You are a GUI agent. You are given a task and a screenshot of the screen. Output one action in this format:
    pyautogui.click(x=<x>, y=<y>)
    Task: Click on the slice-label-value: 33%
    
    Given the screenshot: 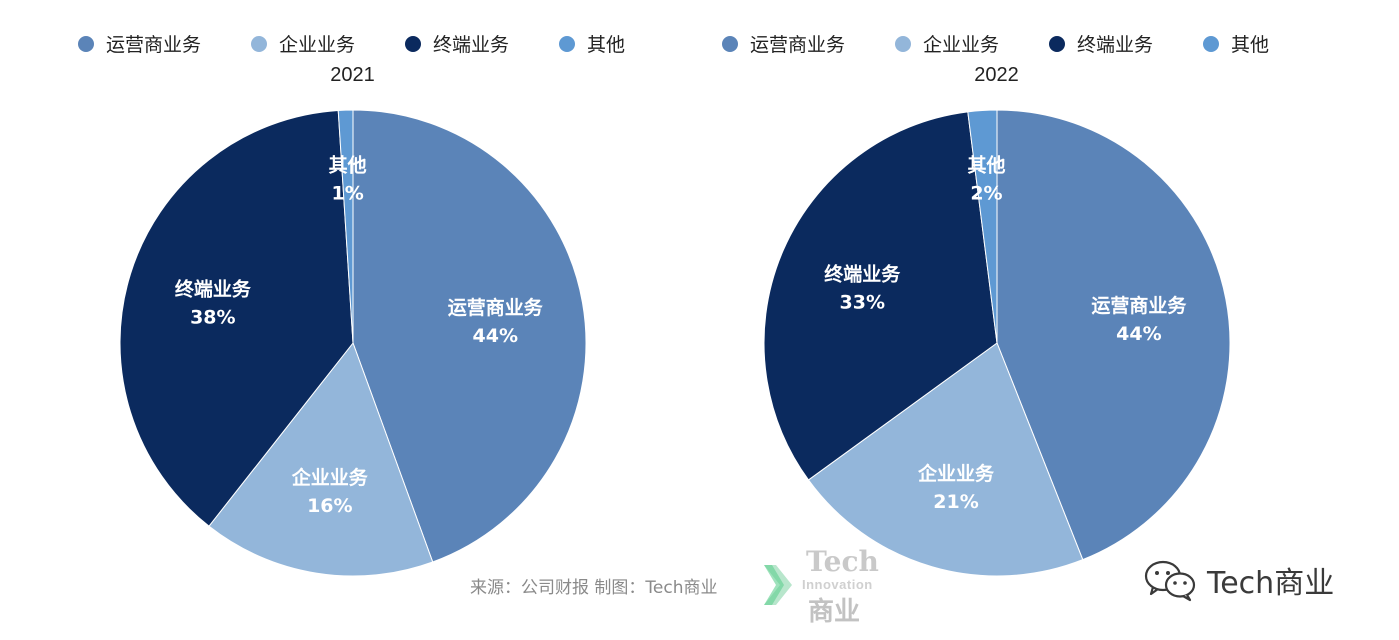 What is the action you would take?
    pyautogui.click(x=862, y=303)
    